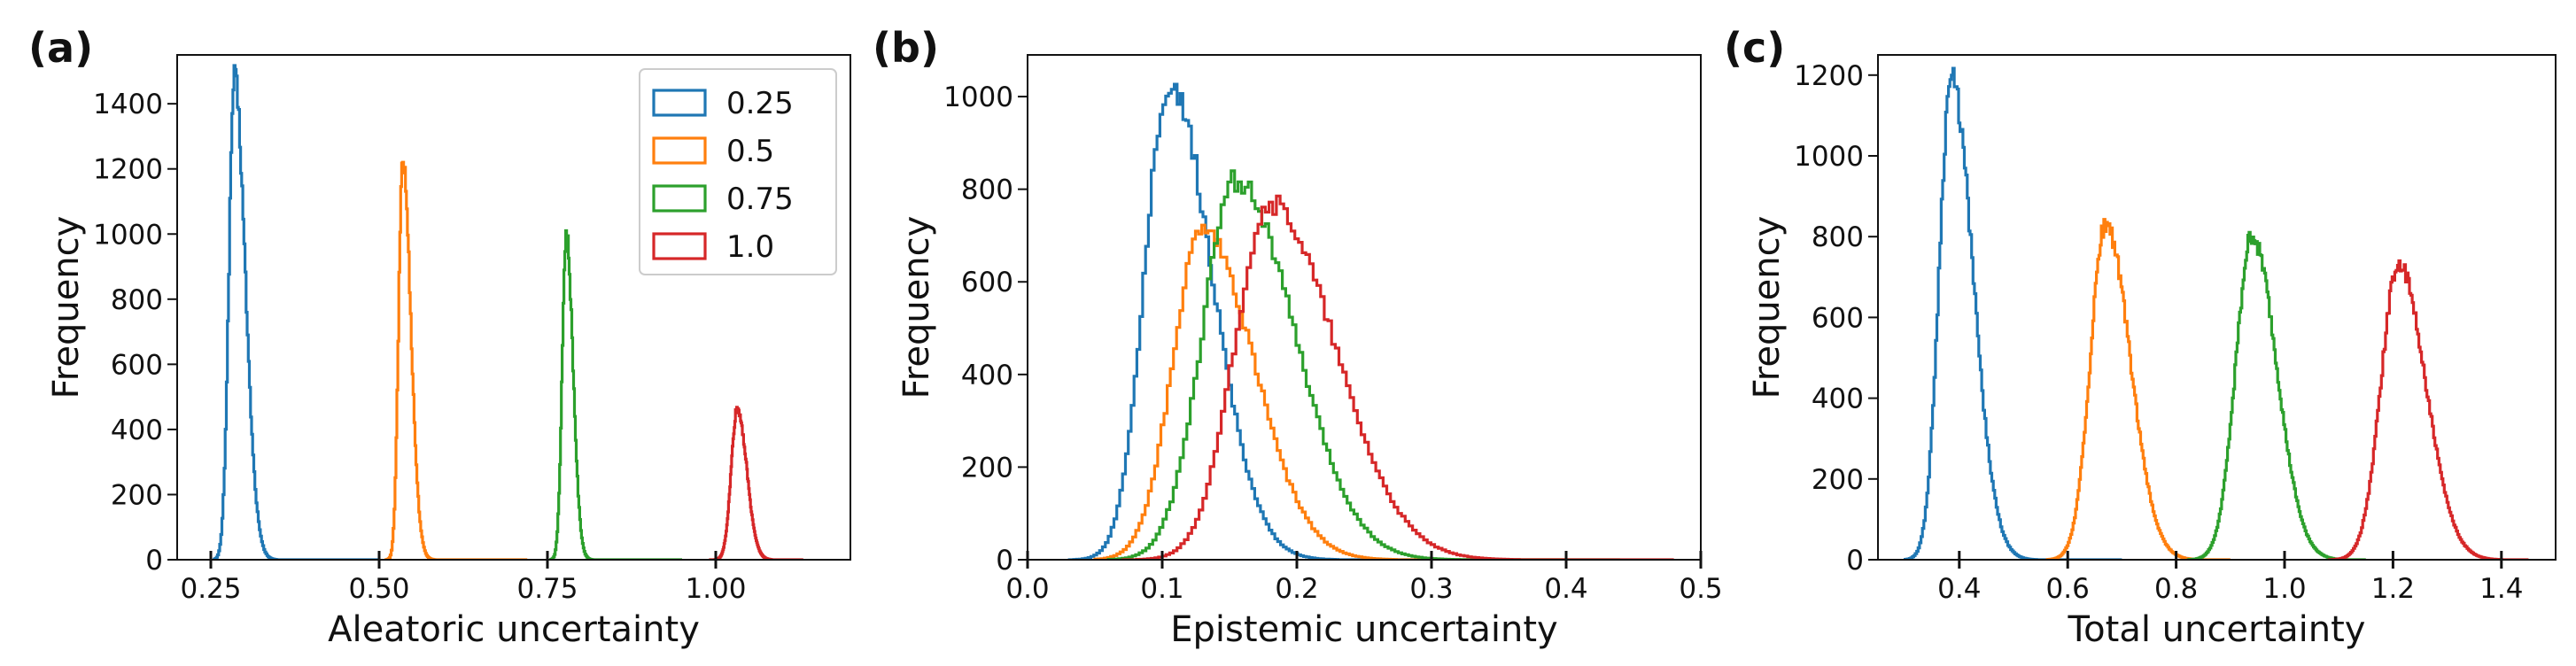  What do you see at coordinates (679, 103) in the screenshot?
I see `legend-swatch-0.25` at bounding box center [679, 103].